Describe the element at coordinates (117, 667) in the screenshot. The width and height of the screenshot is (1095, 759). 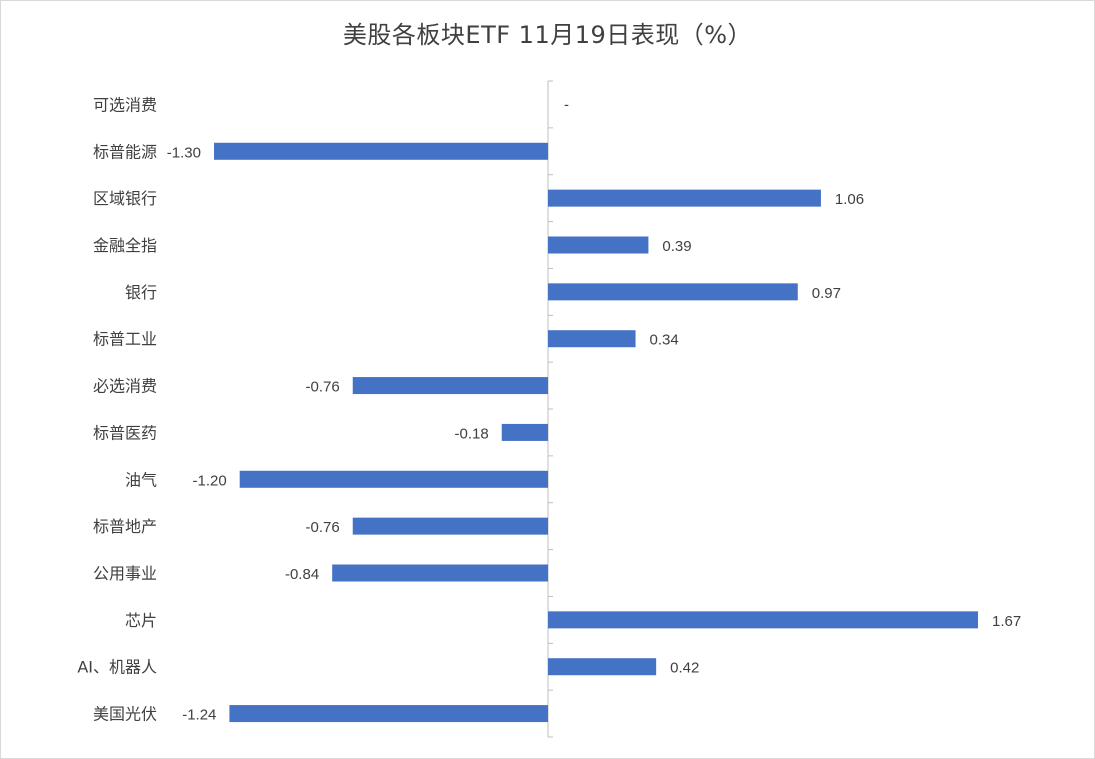
I see `category-label: AI、机器人` at that location.